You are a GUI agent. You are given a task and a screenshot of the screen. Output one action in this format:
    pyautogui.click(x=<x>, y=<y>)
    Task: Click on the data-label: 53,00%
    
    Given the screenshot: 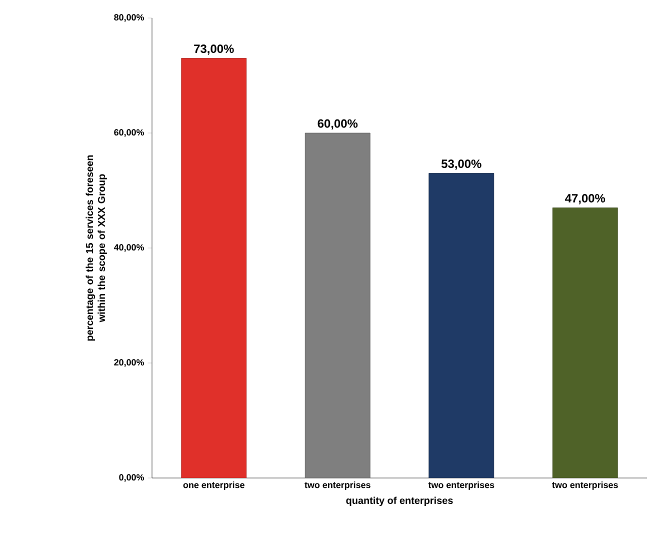 What is the action you would take?
    pyautogui.click(x=461, y=165)
    